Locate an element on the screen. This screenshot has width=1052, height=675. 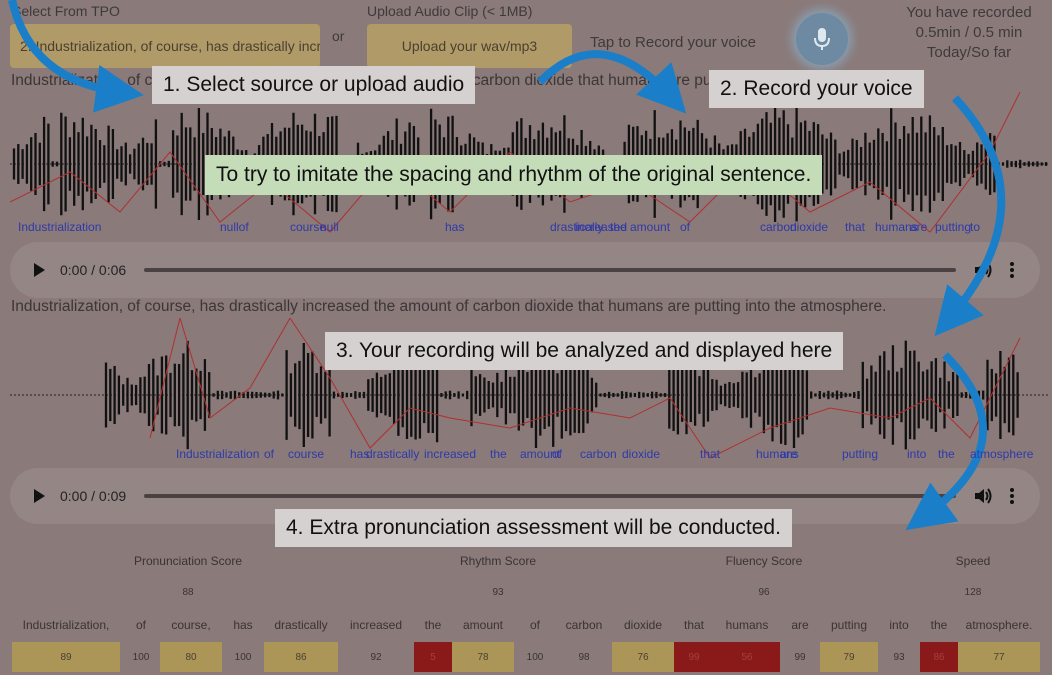
original-word-label: carbon is located at coordinates (778, 227).